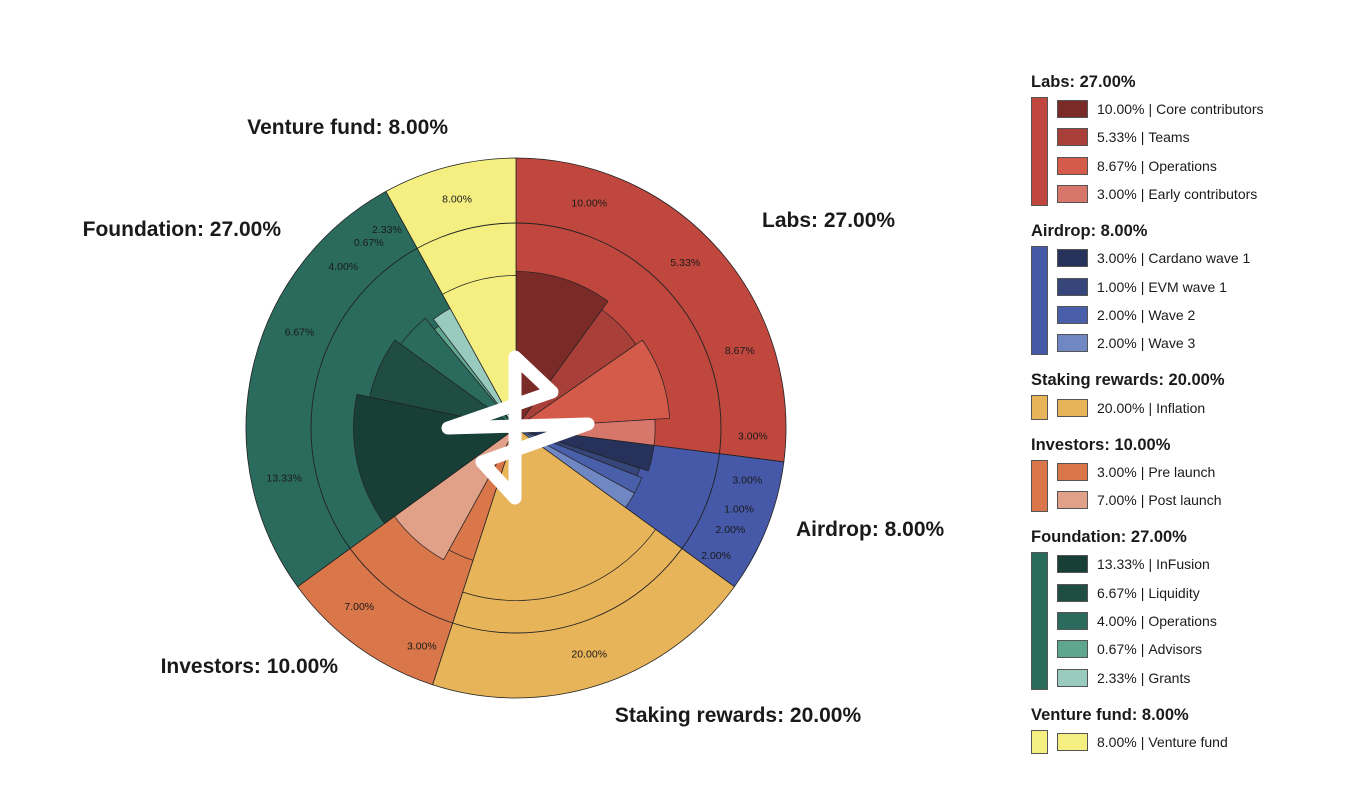 The width and height of the screenshot is (1348, 800). What do you see at coordinates (1146, 343) in the screenshot?
I see `legend-item-text: 2.00% | Wave 3` at bounding box center [1146, 343].